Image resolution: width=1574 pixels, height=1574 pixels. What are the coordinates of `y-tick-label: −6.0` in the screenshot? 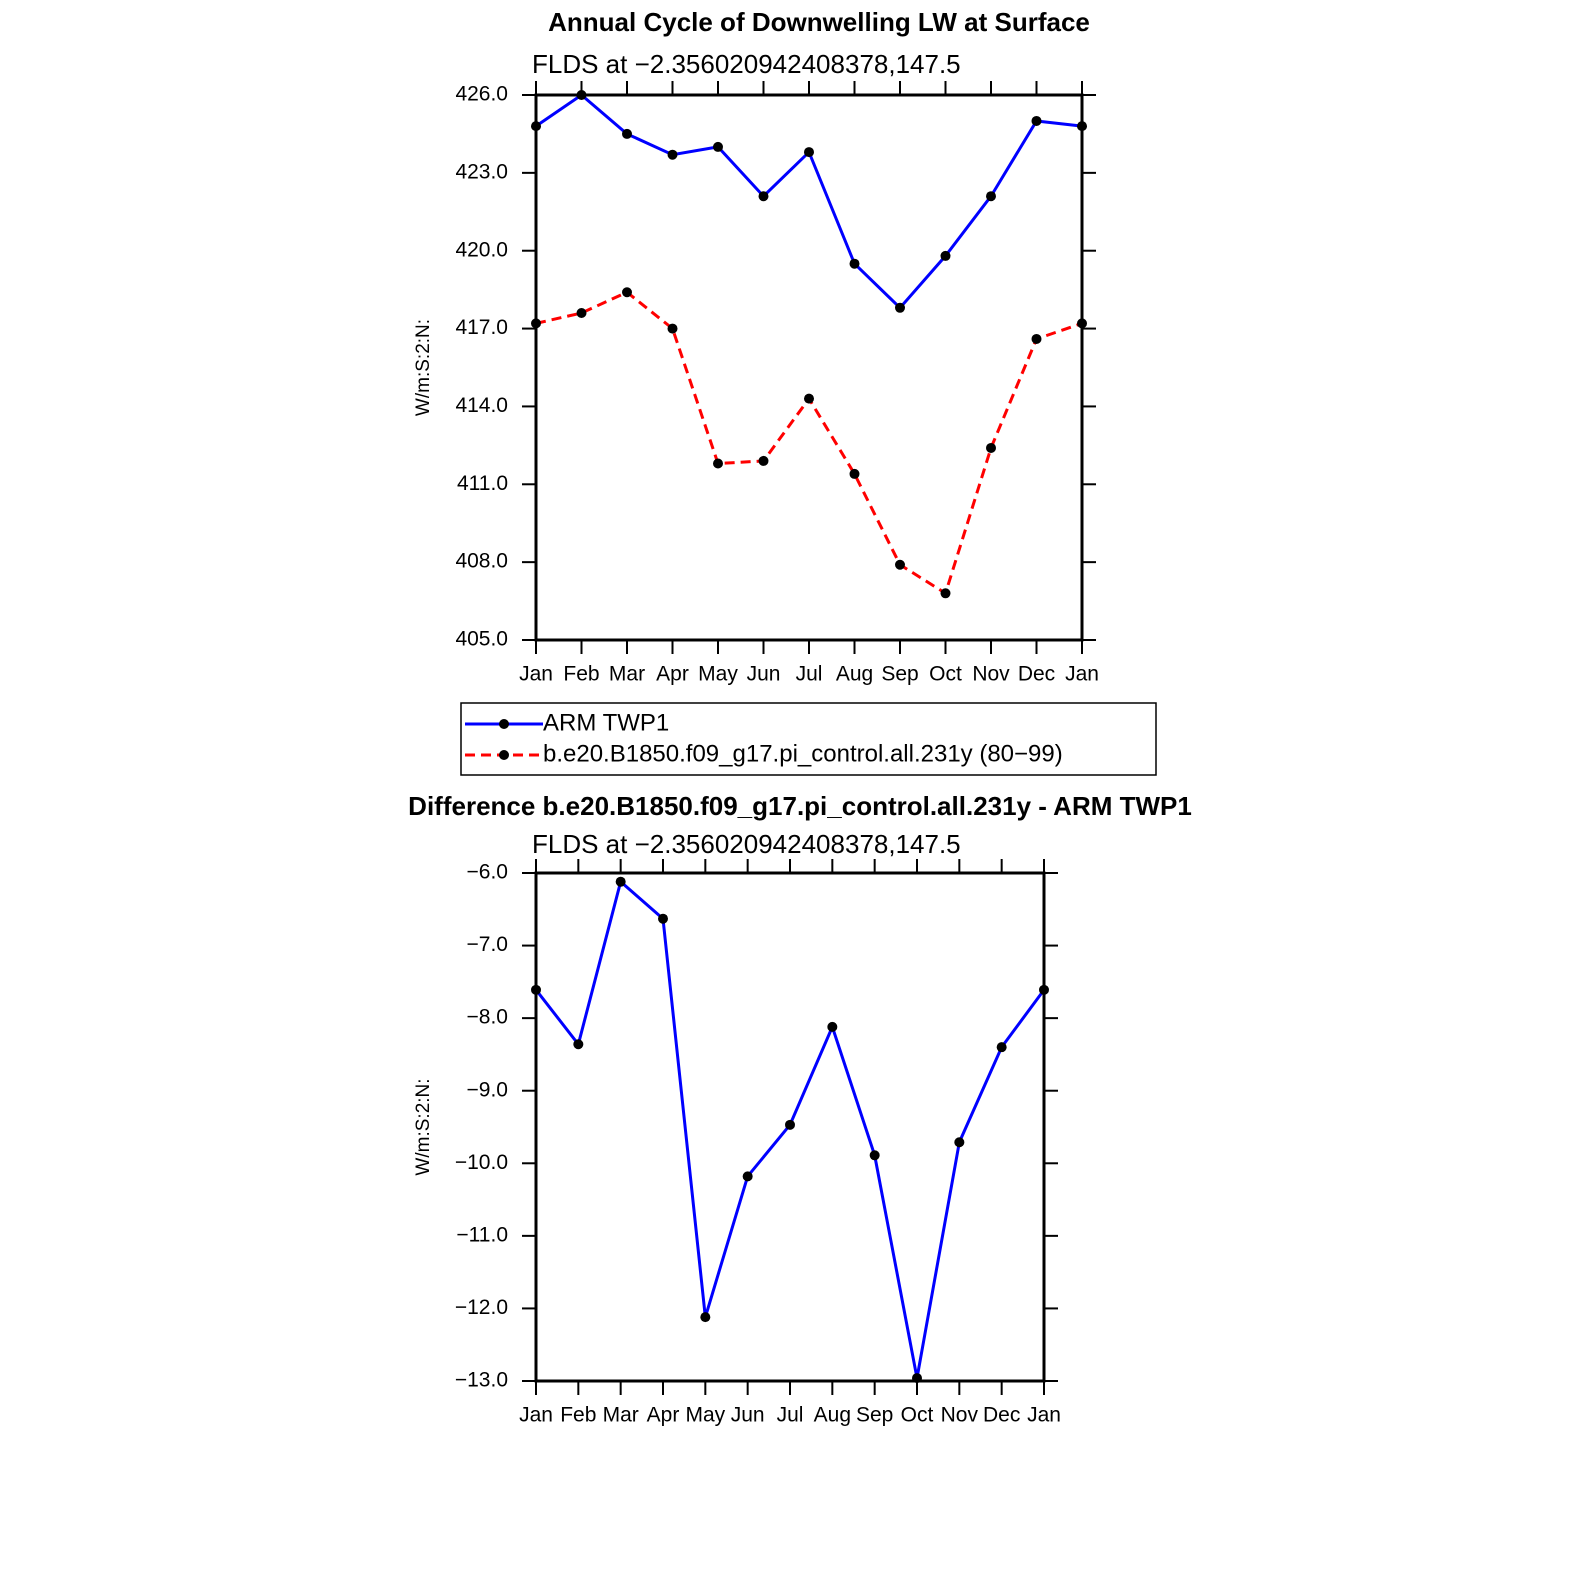 It's located at (487, 872).